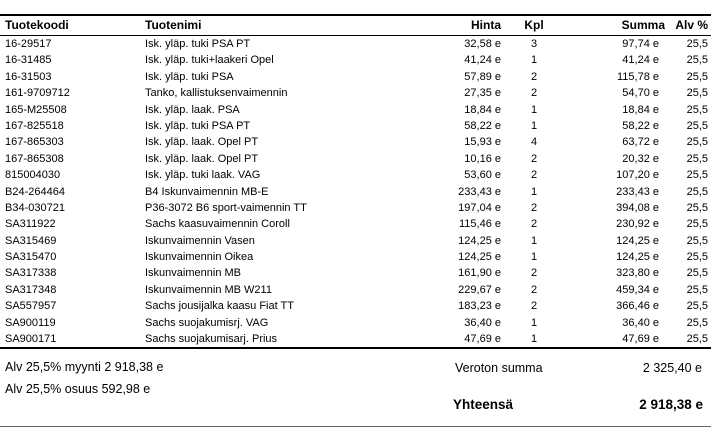  I want to click on cell-hinta: 58,22 e, so click(482, 125).